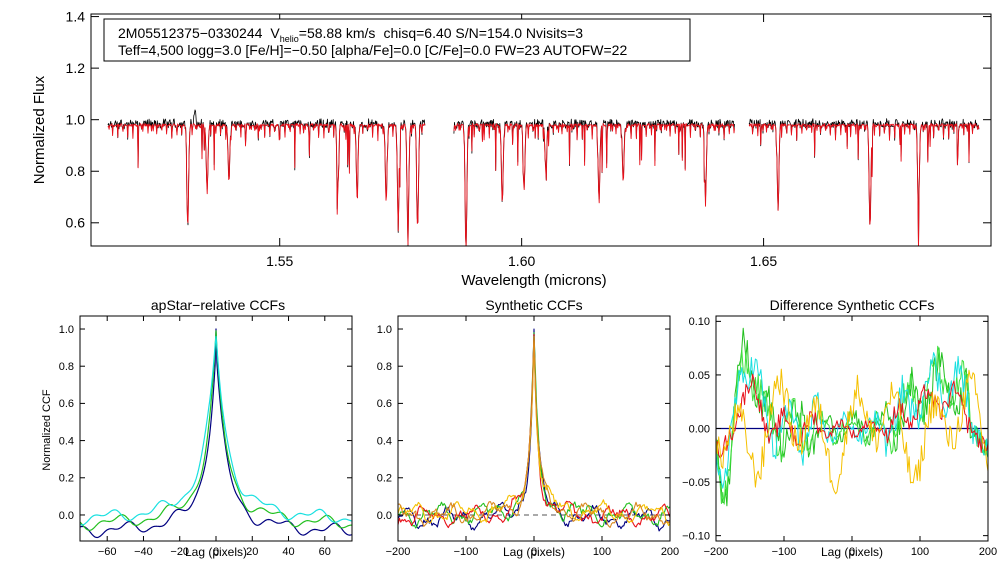 The width and height of the screenshot is (1008, 581). What do you see at coordinates (483, 33) in the screenshot?
I see `fit-stats: chisq=6.40 S/N=154.0 Nvisits=3` at bounding box center [483, 33].